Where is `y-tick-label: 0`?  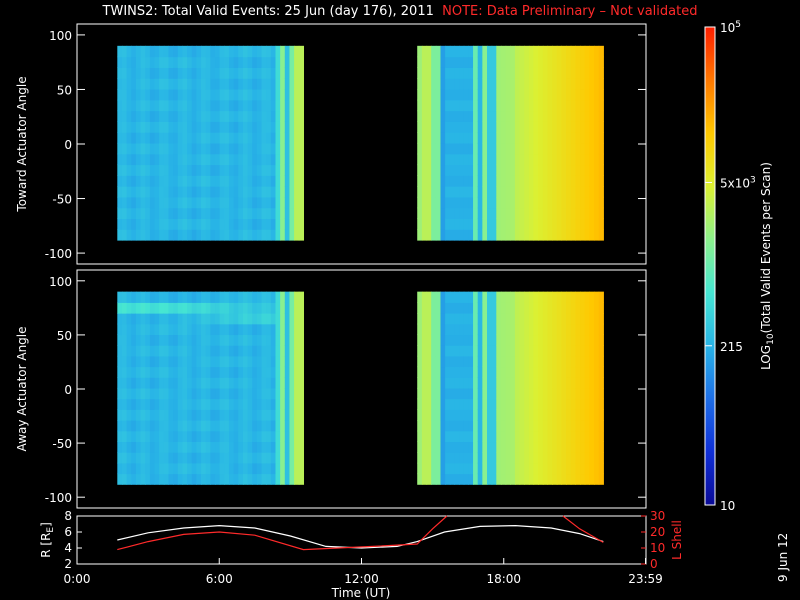 y-tick-label: 0 is located at coordinates (68, 390).